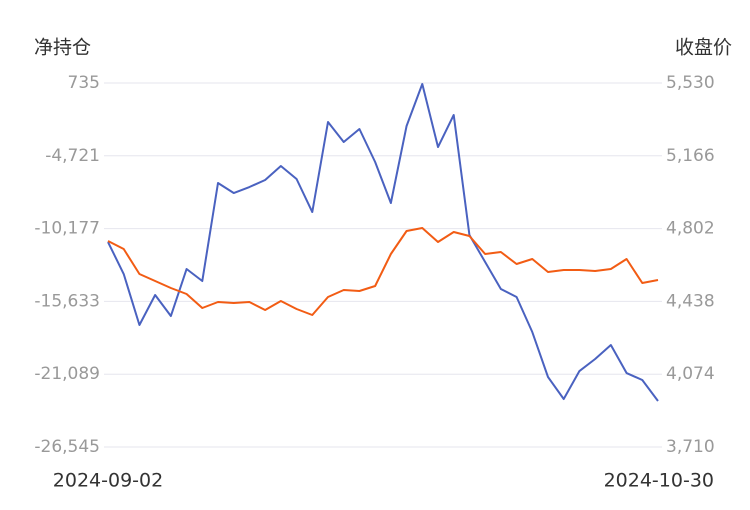 Image resolution: width=750 pixels, height=510 pixels. Describe the element at coordinates (690, 156) in the screenshot. I see `y2-tick-label: 5,166` at that location.